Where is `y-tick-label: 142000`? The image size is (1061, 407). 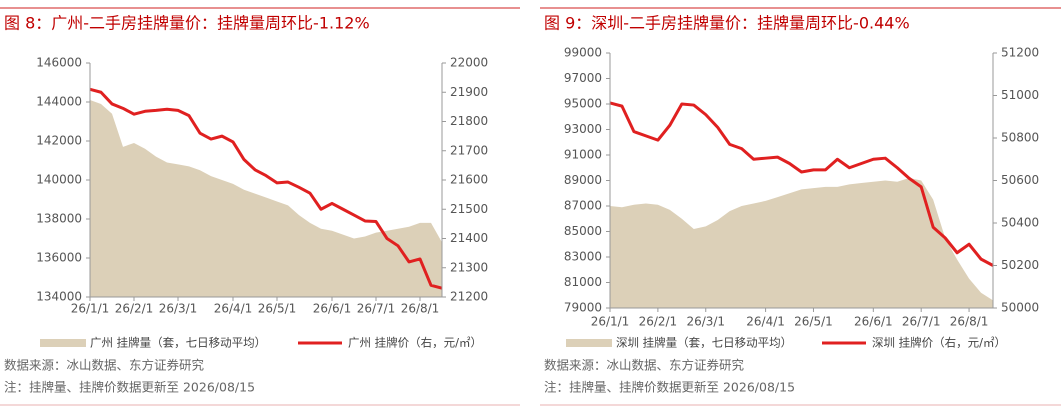
y-tick-label: 142000 is located at coordinates (59, 141).